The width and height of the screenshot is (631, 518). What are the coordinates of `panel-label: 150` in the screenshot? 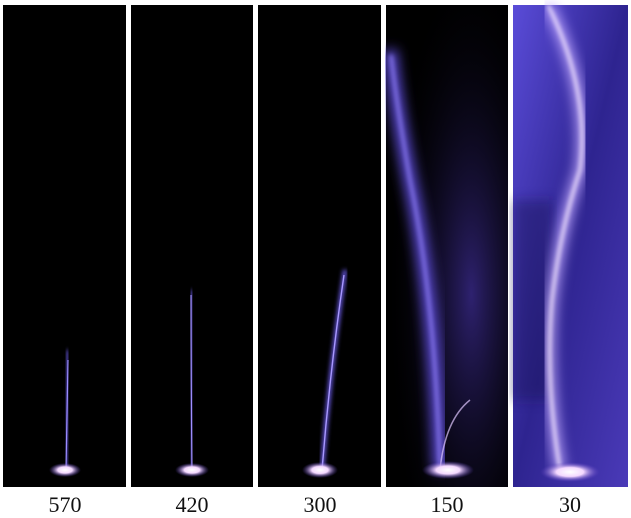 It's located at (447, 504).